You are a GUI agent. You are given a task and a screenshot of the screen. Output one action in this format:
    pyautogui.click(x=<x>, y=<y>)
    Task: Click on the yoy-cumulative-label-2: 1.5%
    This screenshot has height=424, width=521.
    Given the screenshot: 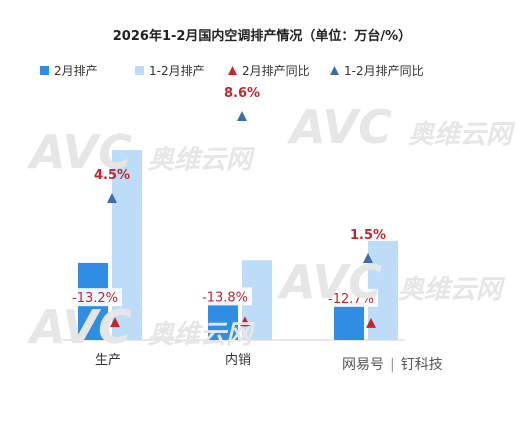 What is the action you would take?
    pyautogui.click(x=368, y=235)
    